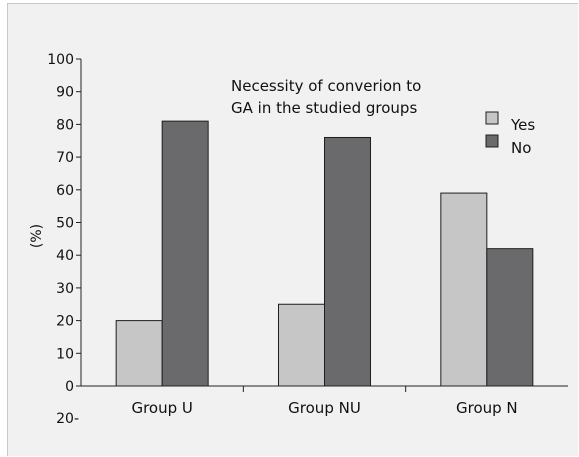 This screenshot has width=579, height=457. I want to click on y-tick-label: 20, so click(65, 322).